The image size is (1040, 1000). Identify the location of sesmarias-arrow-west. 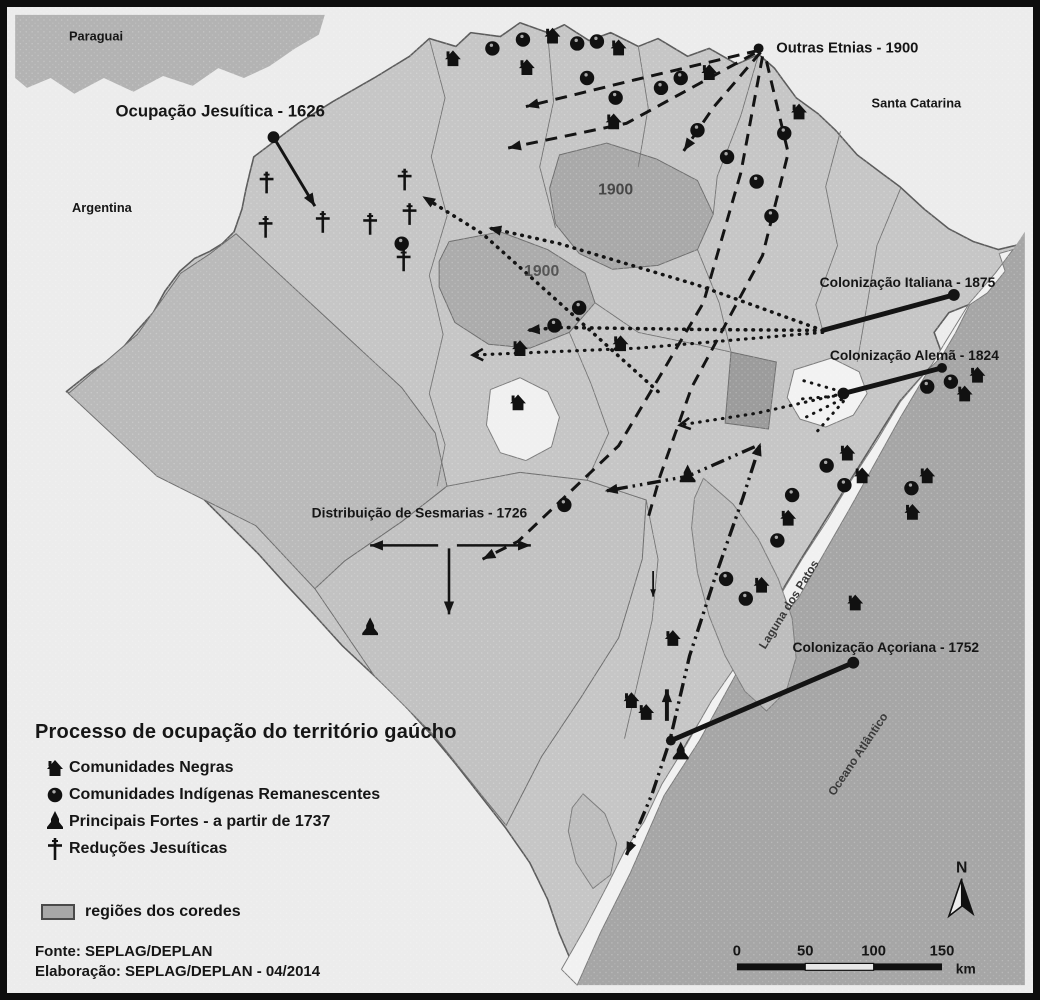
(404, 545).